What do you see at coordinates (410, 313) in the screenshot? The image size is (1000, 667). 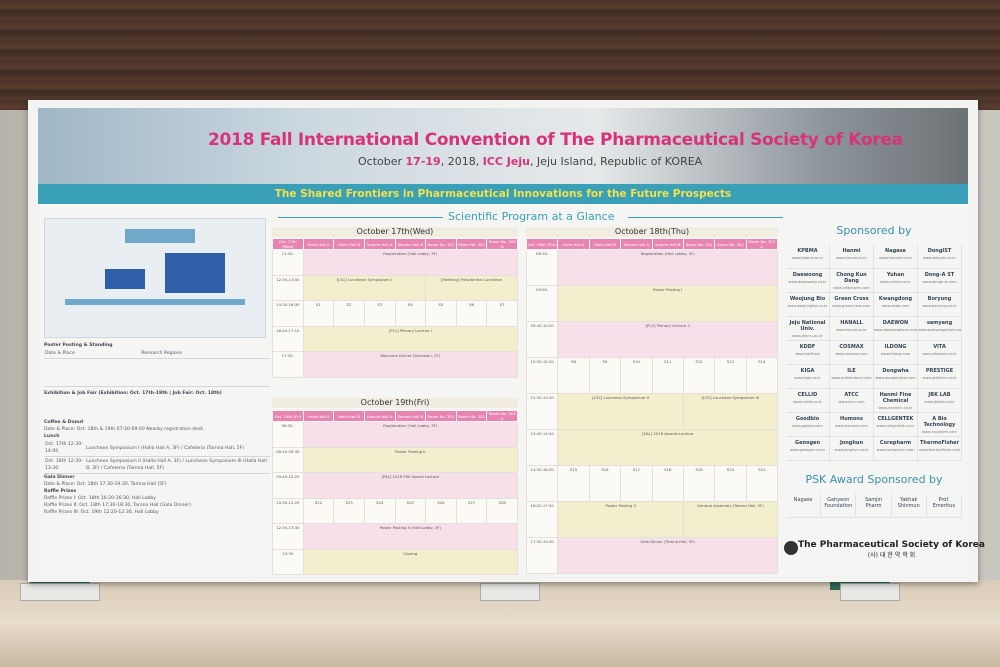 I see `session-cell: S4` at bounding box center [410, 313].